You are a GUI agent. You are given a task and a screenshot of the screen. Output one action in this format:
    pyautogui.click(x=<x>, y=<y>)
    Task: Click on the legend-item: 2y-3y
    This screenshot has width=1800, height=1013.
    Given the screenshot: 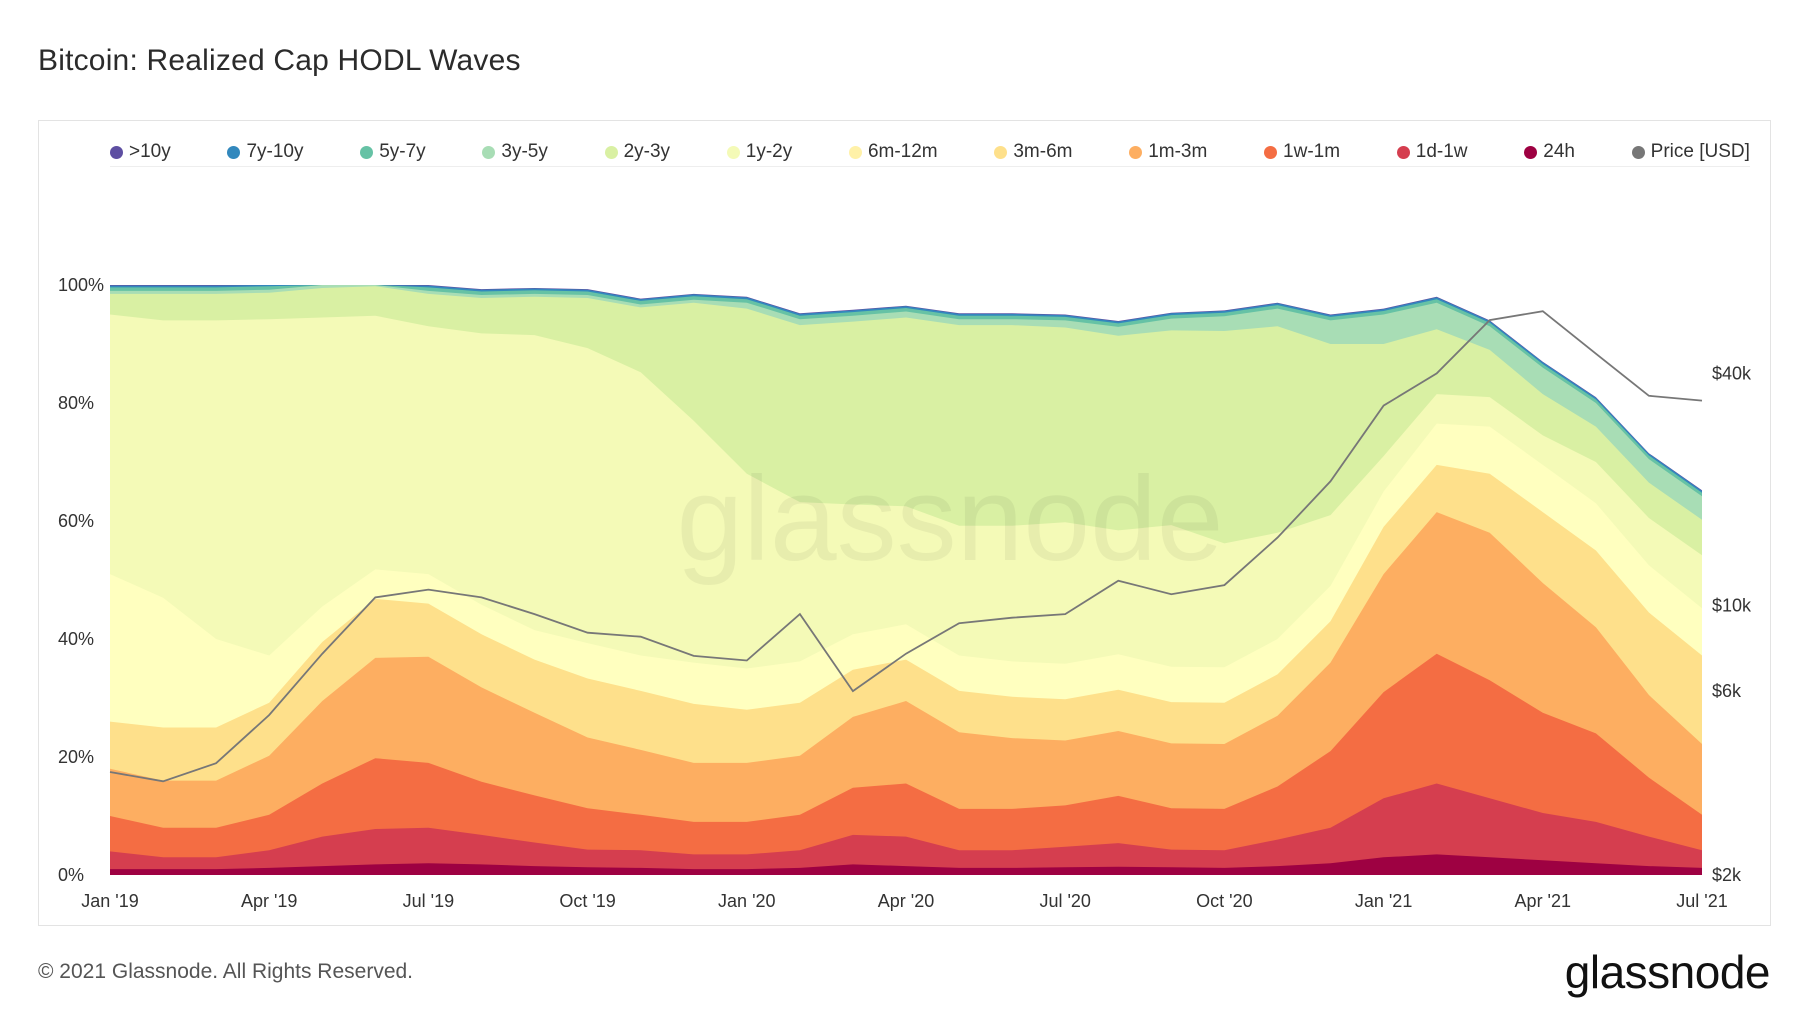 What is the action you would take?
    pyautogui.click(x=637, y=152)
    